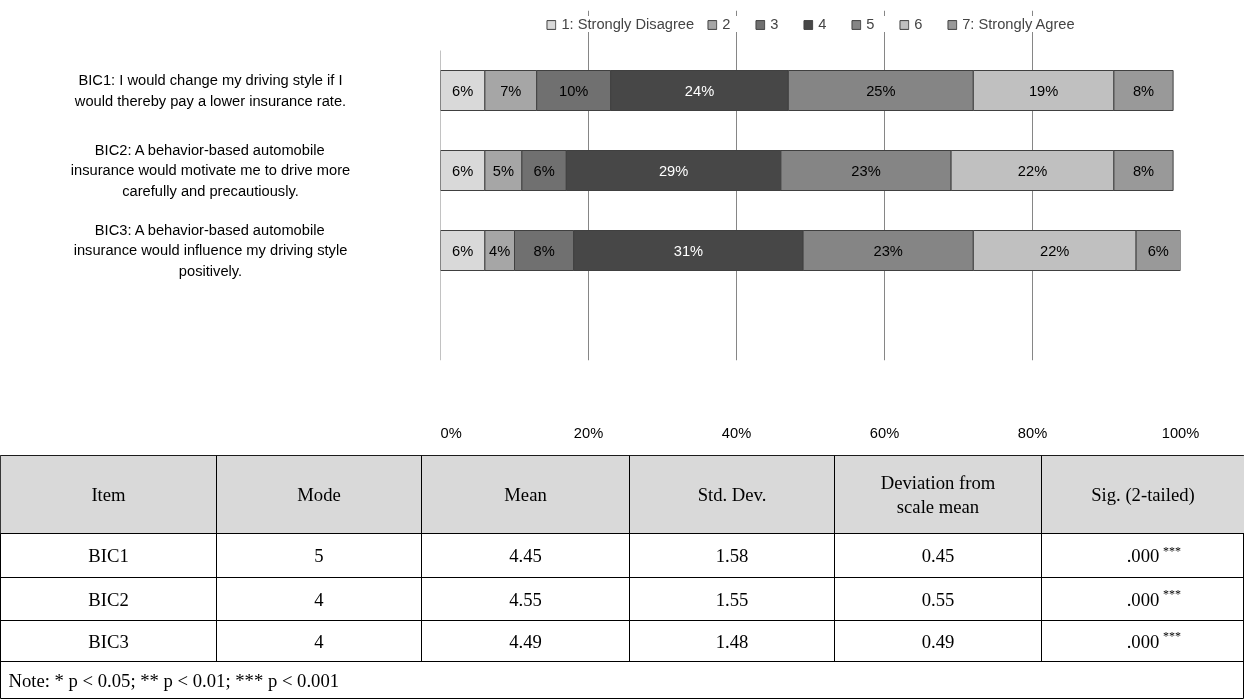 Image resolution: width=1244 pixels, height=699 pixels. What do you see at coordinates (732, 494) in the screenshot?
I see `text: Std. Dev.` at bounding box center [732, 494].